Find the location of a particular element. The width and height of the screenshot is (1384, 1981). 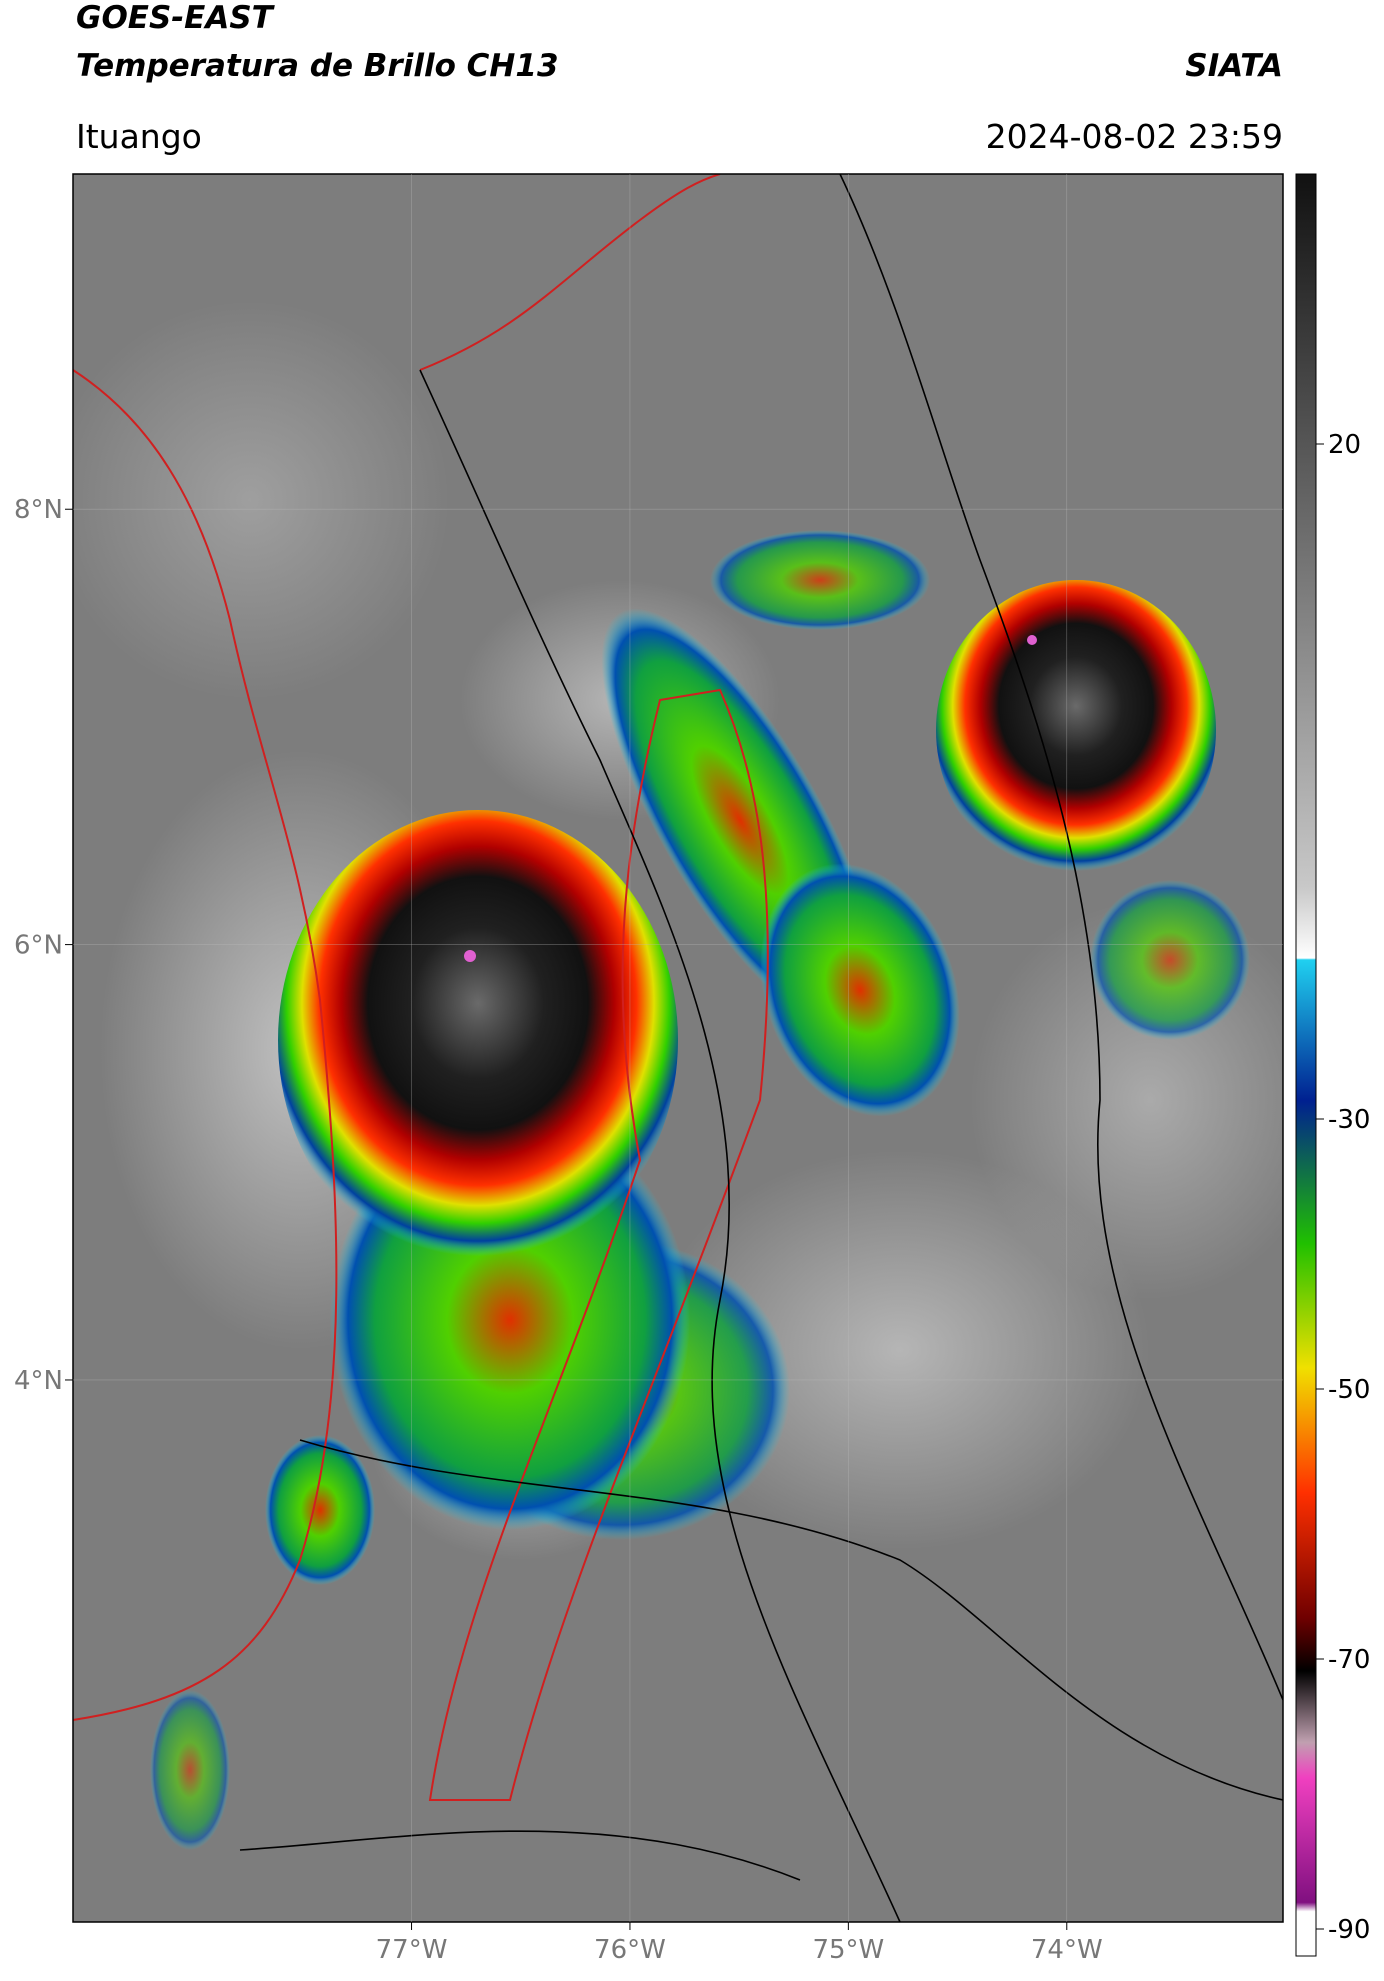

colorbar is located at coordinates (1306, 1065).